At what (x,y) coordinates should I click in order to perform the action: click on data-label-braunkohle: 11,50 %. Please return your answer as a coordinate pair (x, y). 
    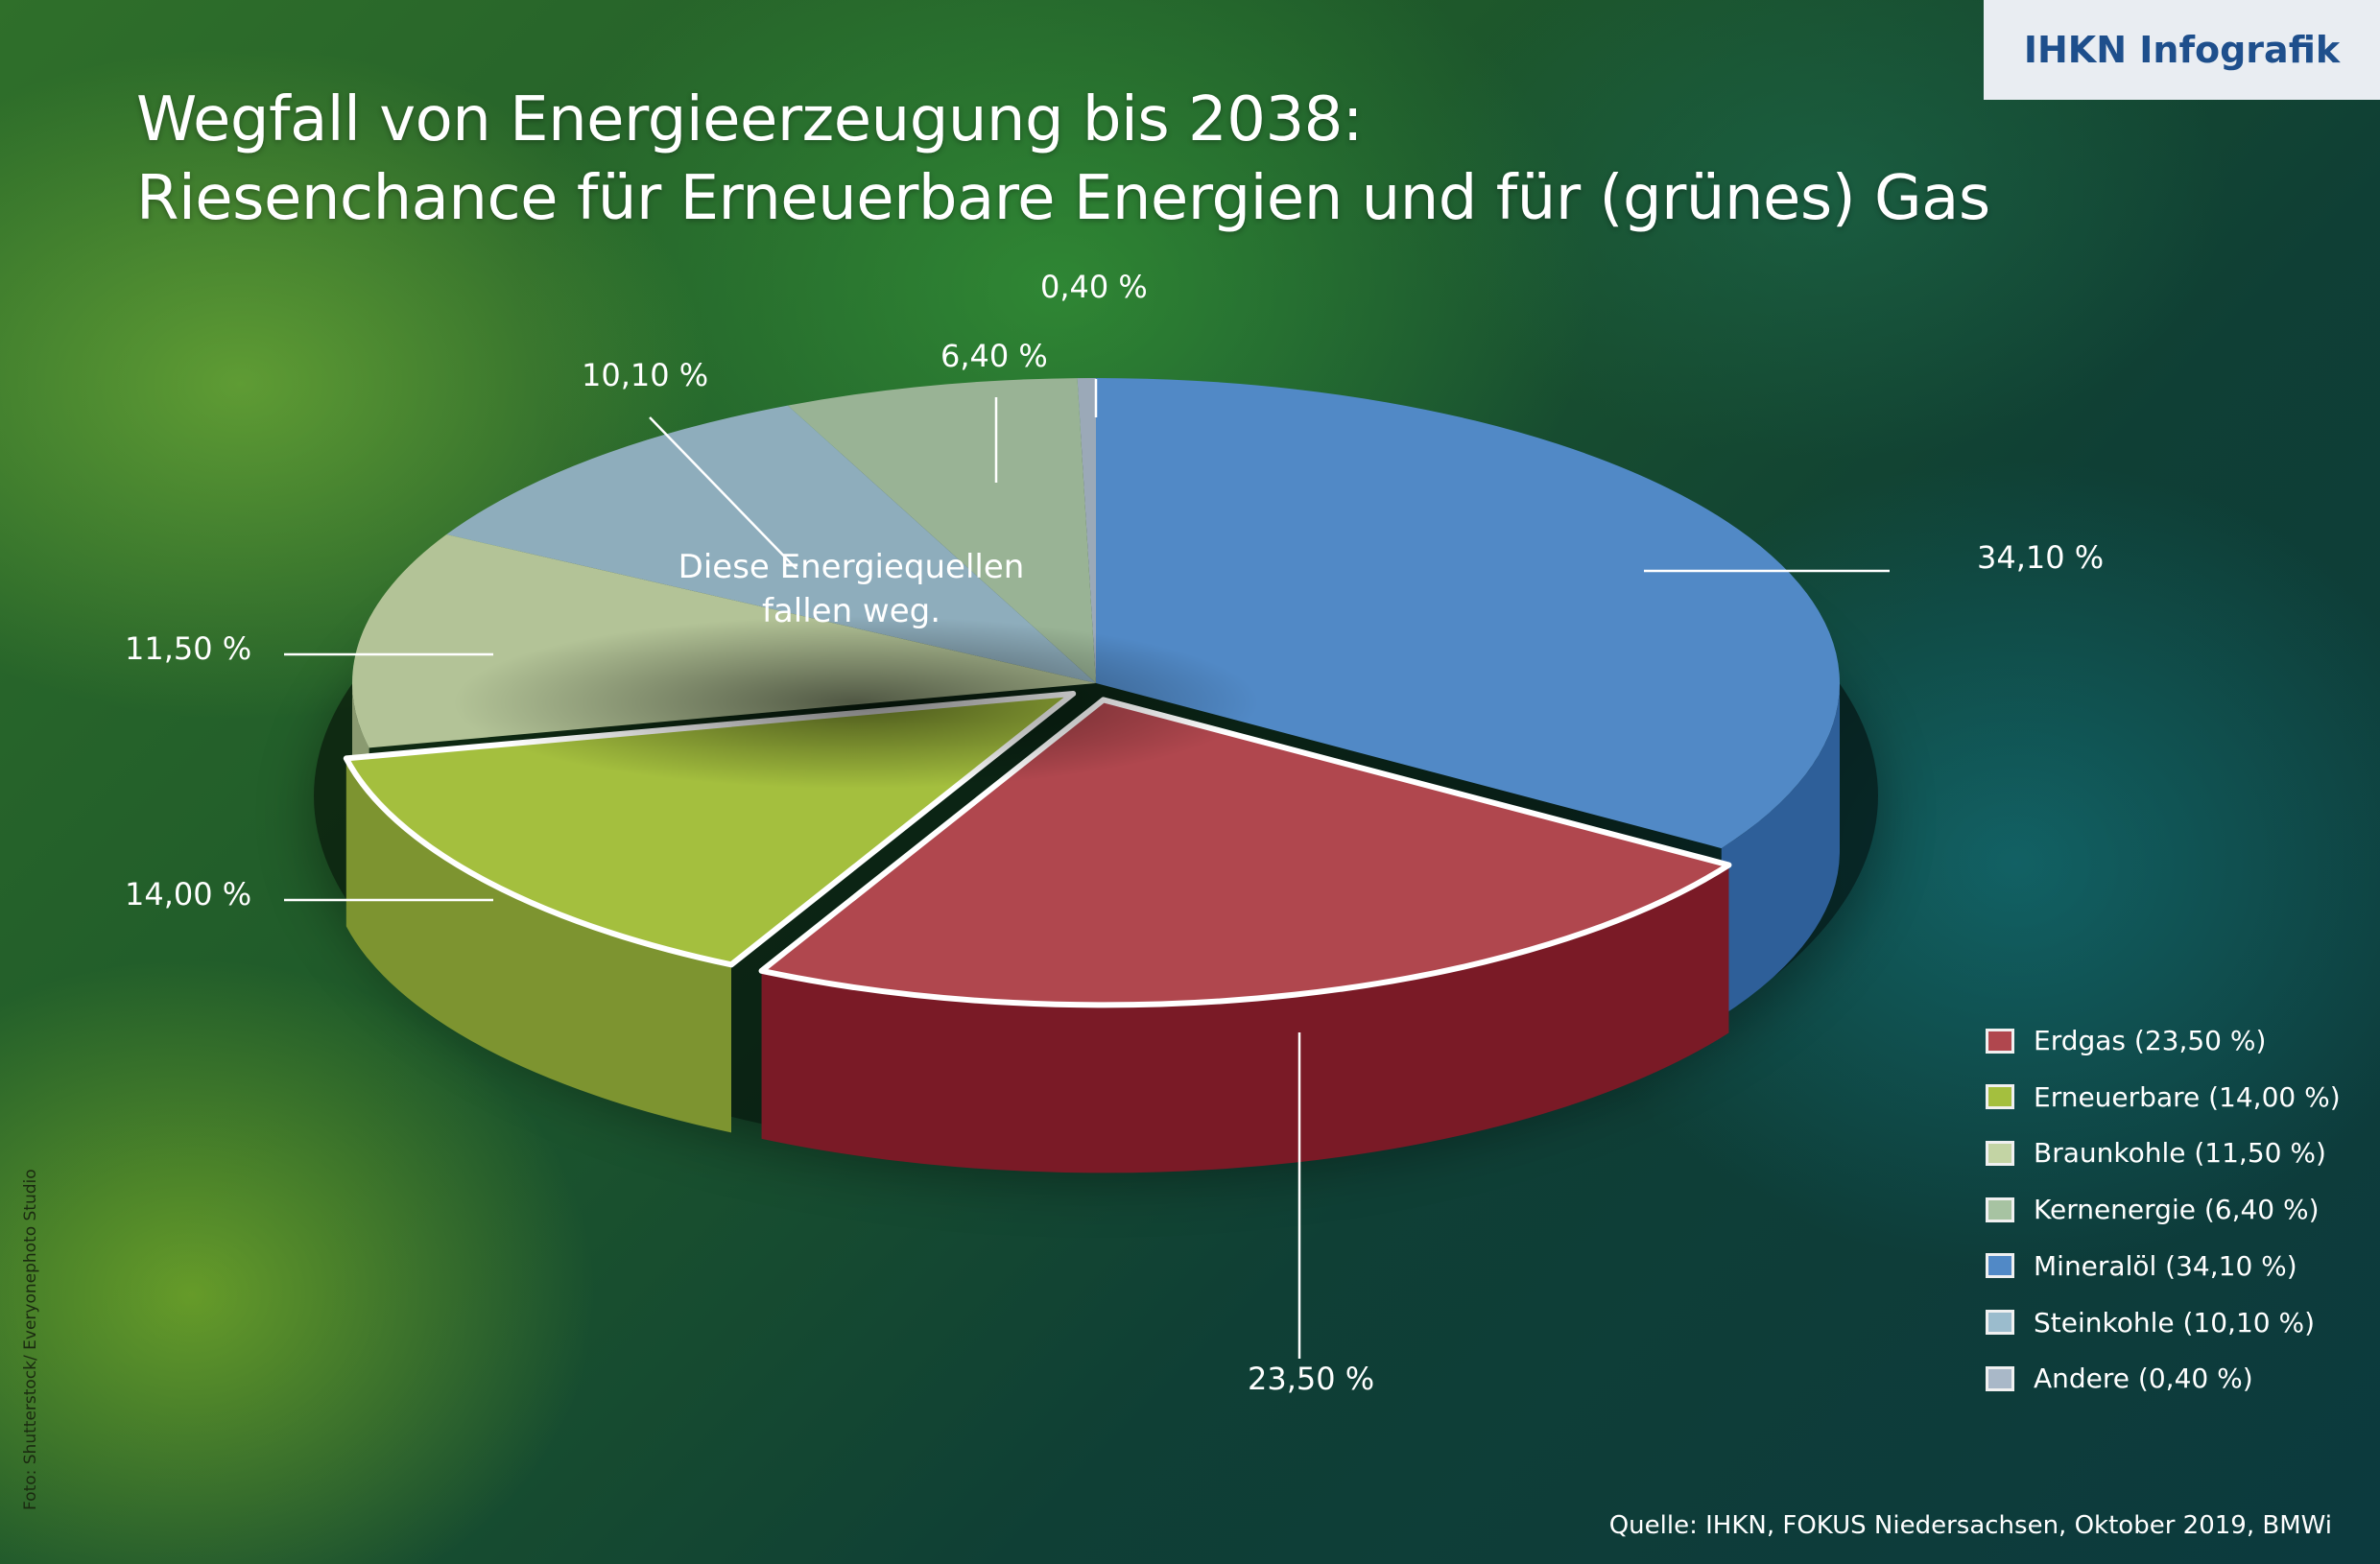
    Looking at the image, I should click on (189, 648).